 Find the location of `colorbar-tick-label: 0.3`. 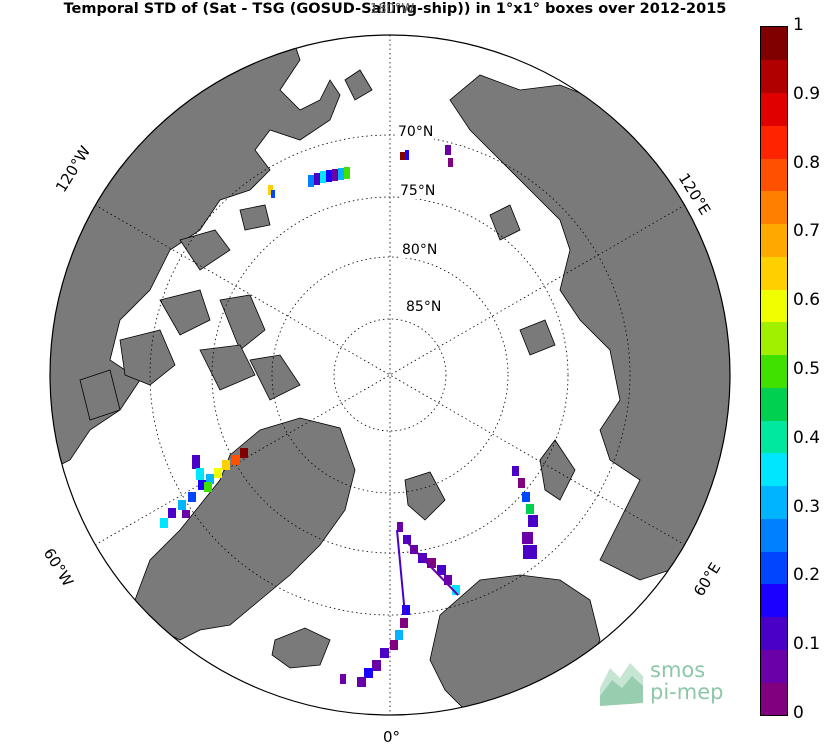

colorbar-tick-label: 0.3 is located at coordinates (807, 506).